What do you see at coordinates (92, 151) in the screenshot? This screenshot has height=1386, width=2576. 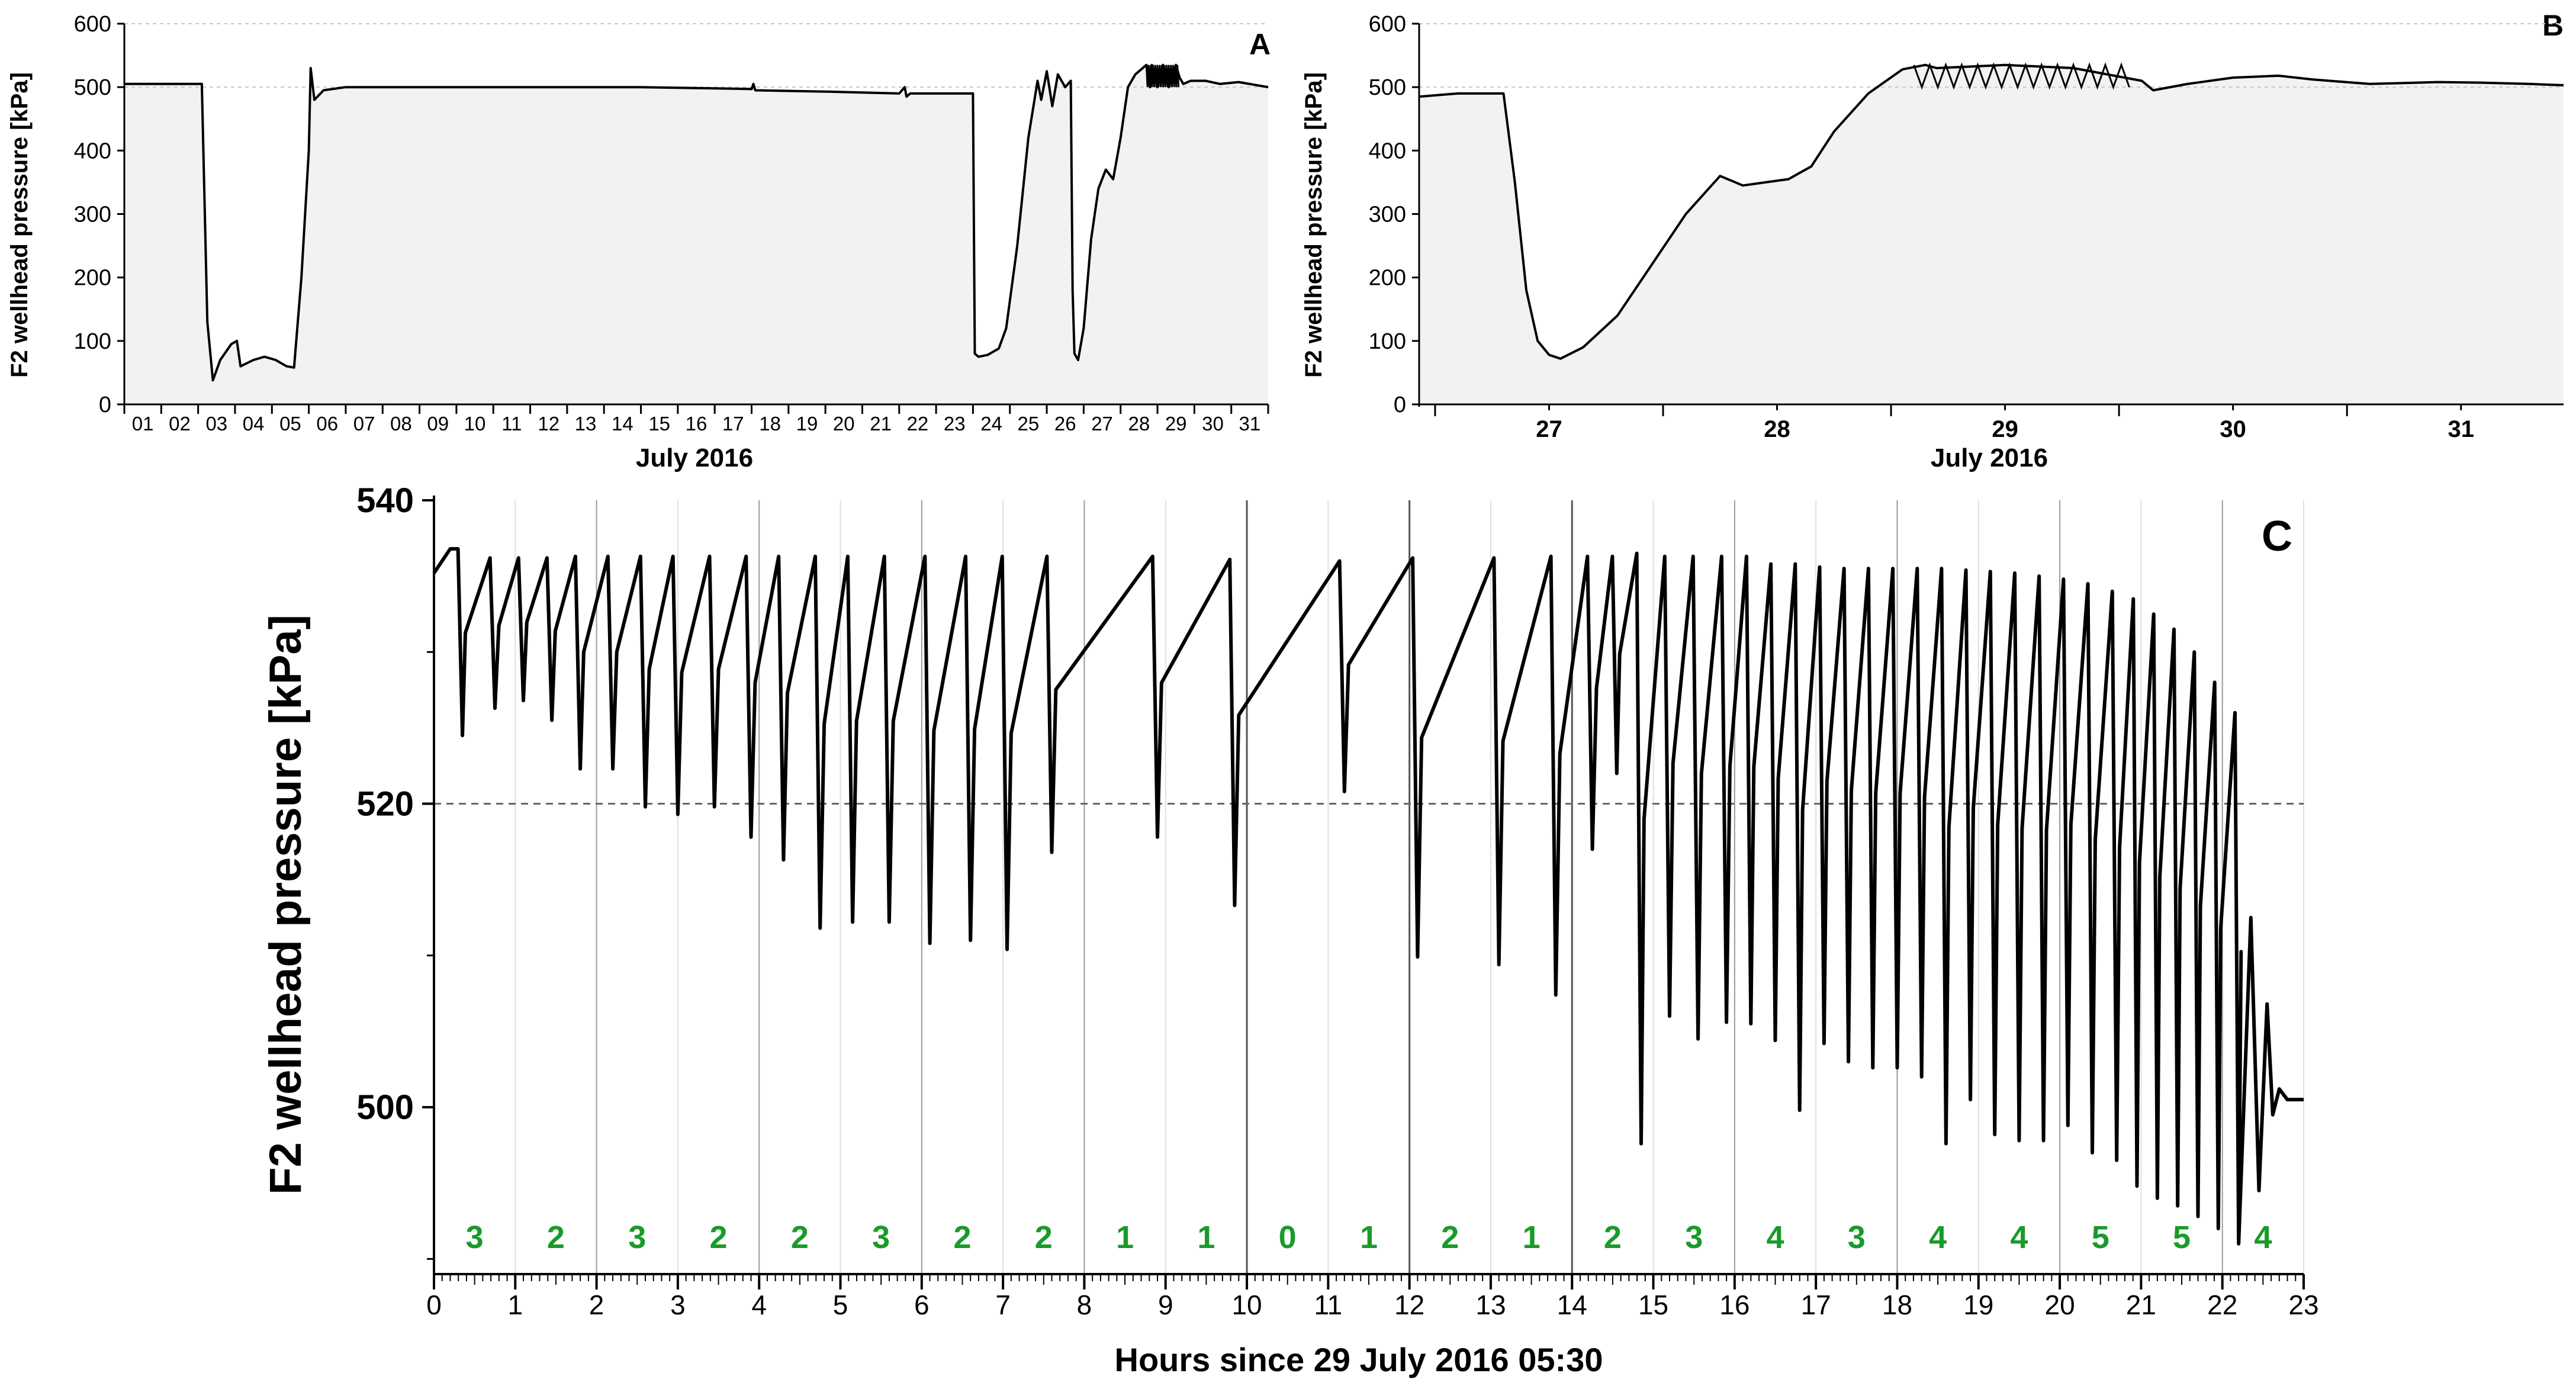 I see `panel-a-ytick-label: 400` at bounding box center [92, 151].